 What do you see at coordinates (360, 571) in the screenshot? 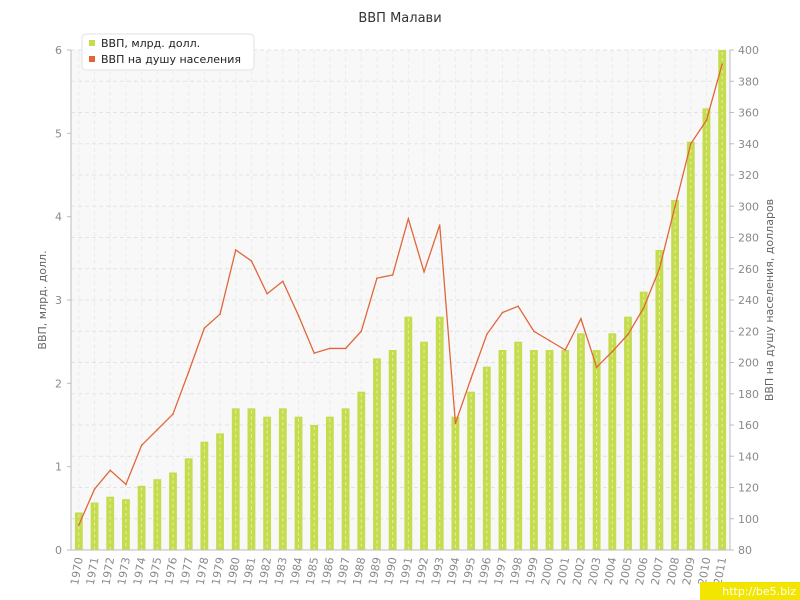
I see `x-tick-label: 1988` at bounding box center [360, 571].